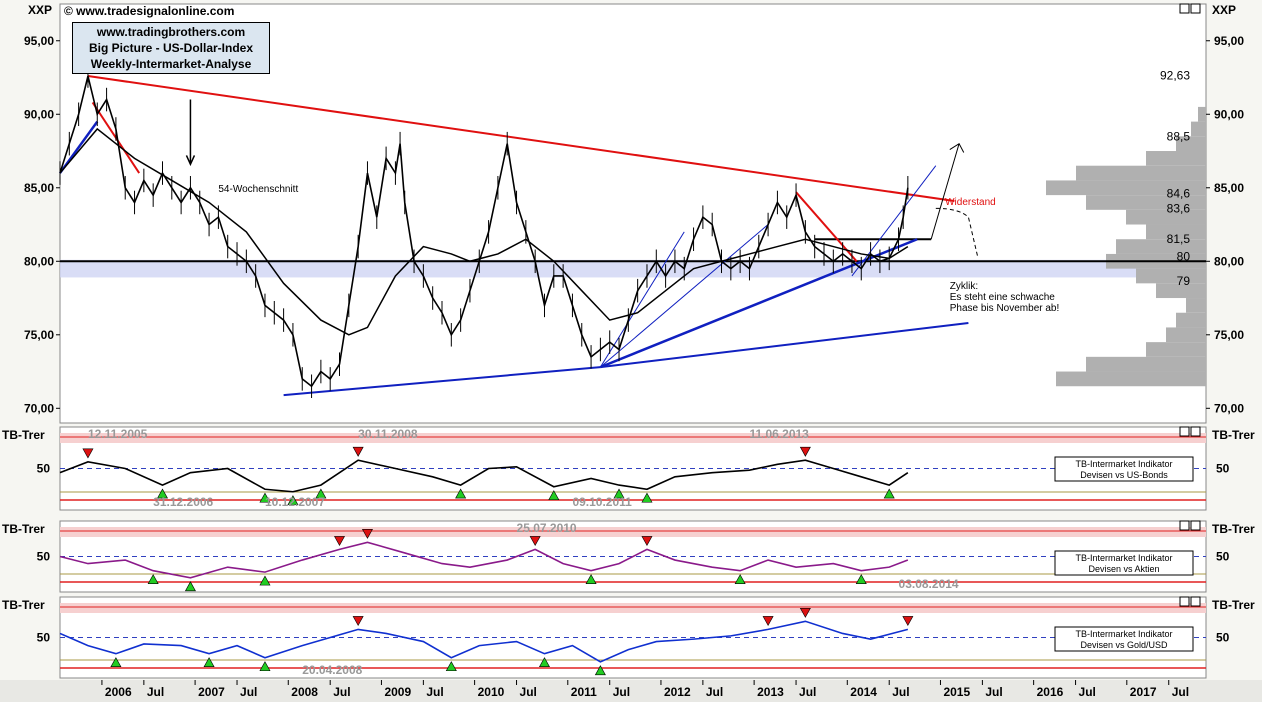 The height and width of the screenshot is (702, 1262). Describe the element at coordinates (40, 10) in the screenshot. I see `symbol-label-left: XXP` at that location.